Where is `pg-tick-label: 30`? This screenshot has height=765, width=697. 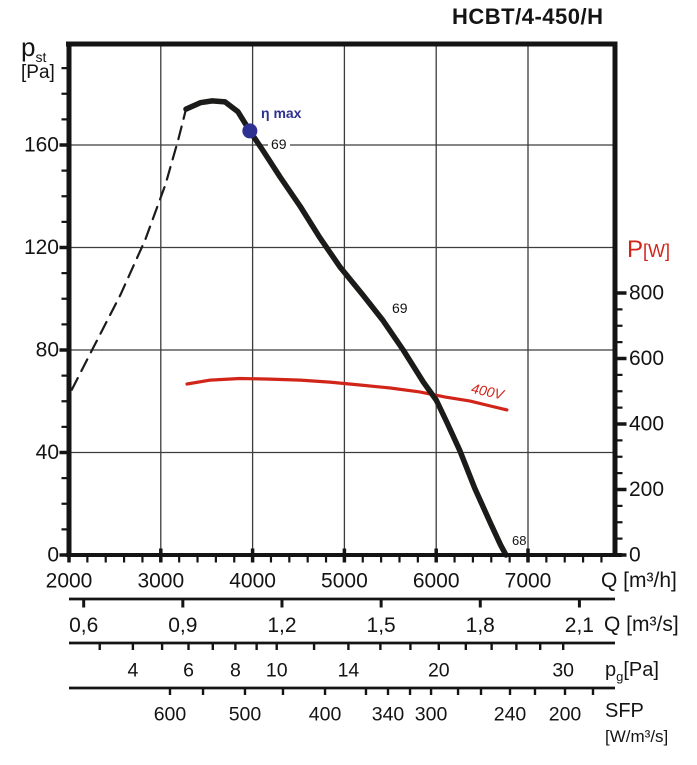 pg-tick-label: 30 is located at coordinates (563, 671).